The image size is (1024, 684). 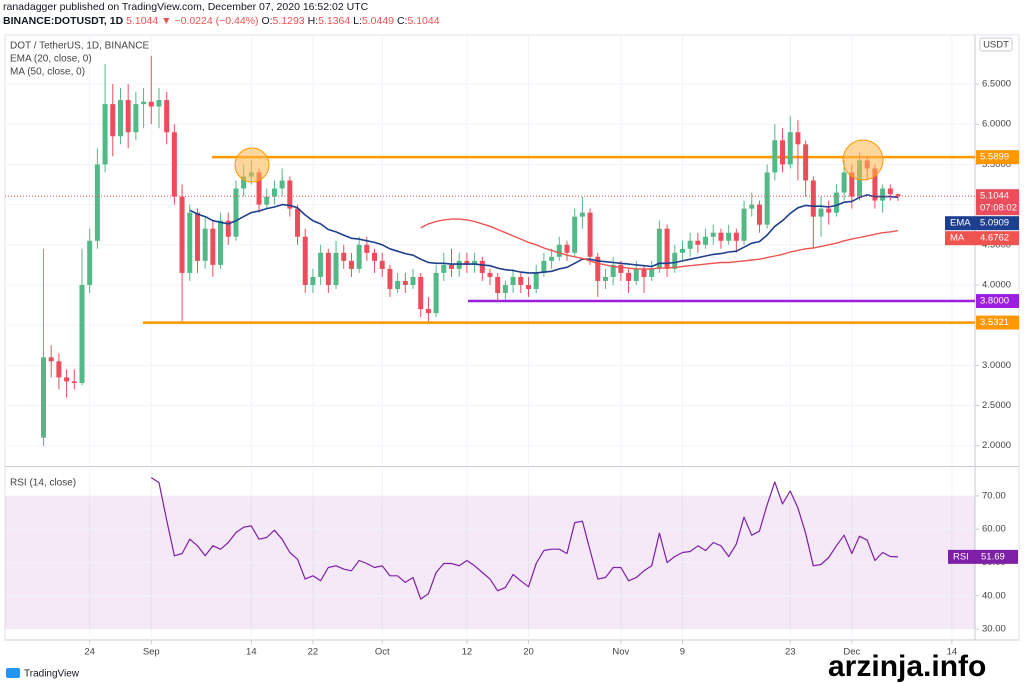 I want to click on y-tick-label: 3.0000, so click(x=996, y=365).